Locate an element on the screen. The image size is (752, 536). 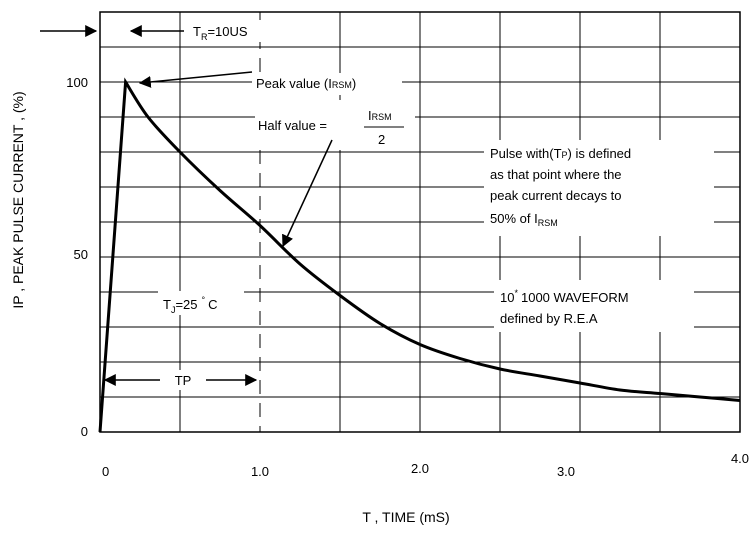
waveform-note-line-1: 10* 1000 WAVEFORM is located at coordinates (564, 296).